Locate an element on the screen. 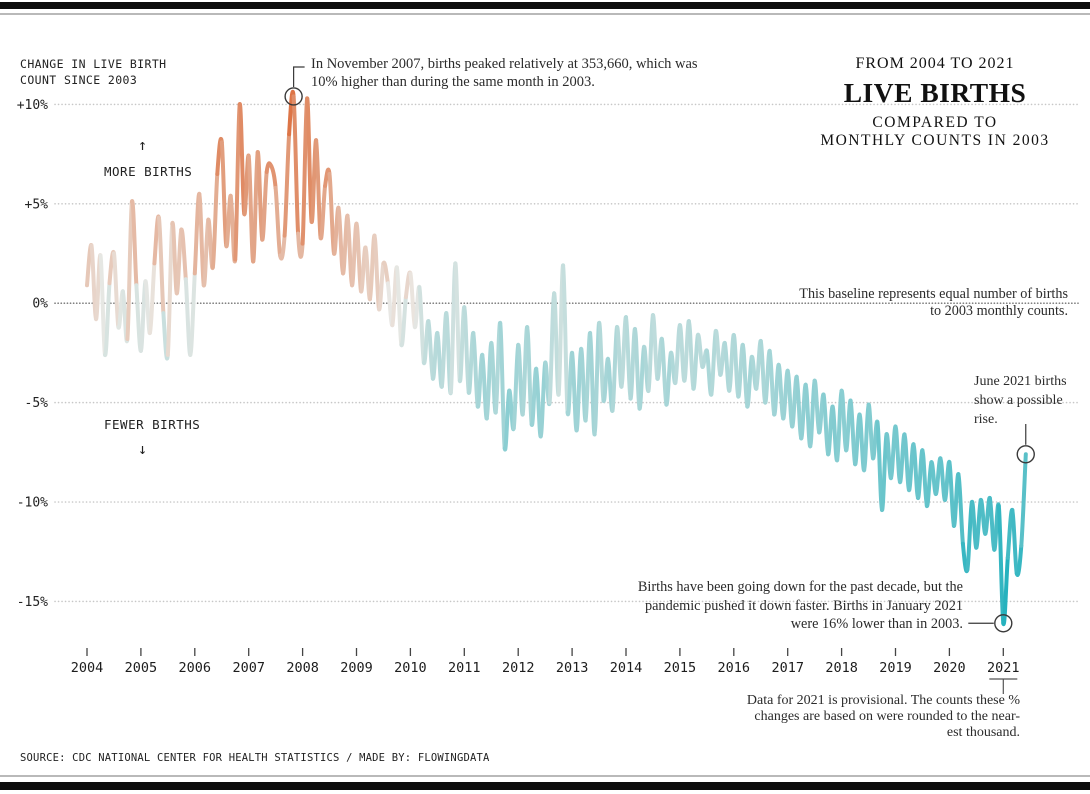 The height and width of the screenshot is (794, 1090). top-thin-rule is located at coordinates (545, 14).